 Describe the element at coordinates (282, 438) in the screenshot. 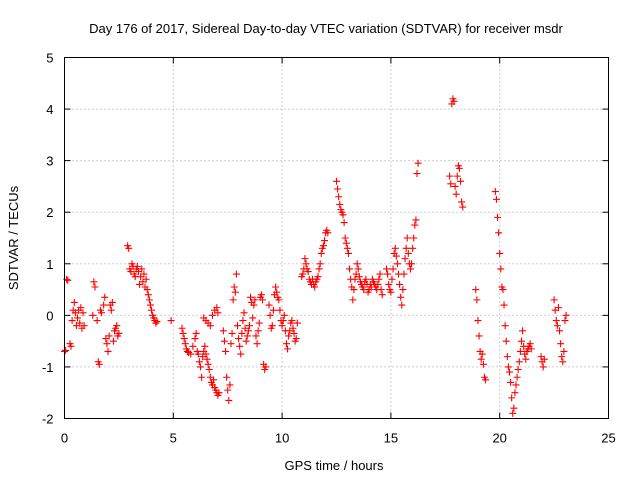

I see `x-tick-label: 10` at that location.